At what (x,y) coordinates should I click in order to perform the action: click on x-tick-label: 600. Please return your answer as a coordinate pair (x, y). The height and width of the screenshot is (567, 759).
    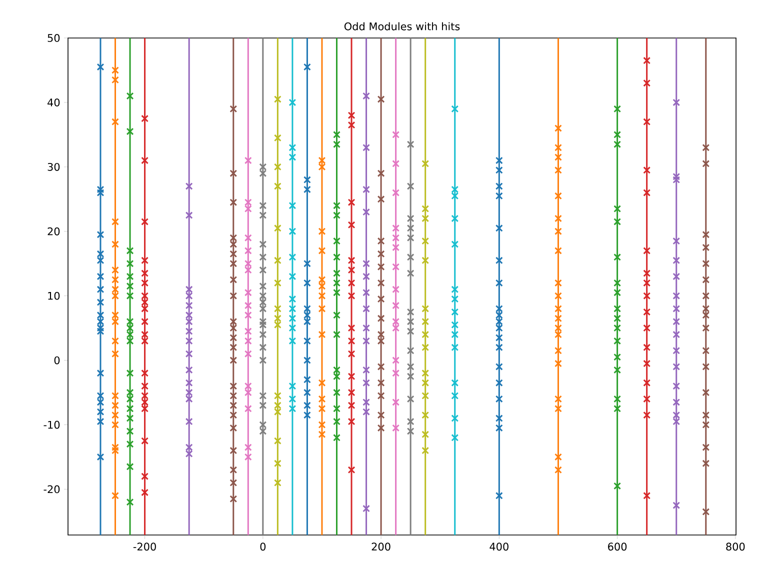
    Looking at the image, I should click on (617, 546).